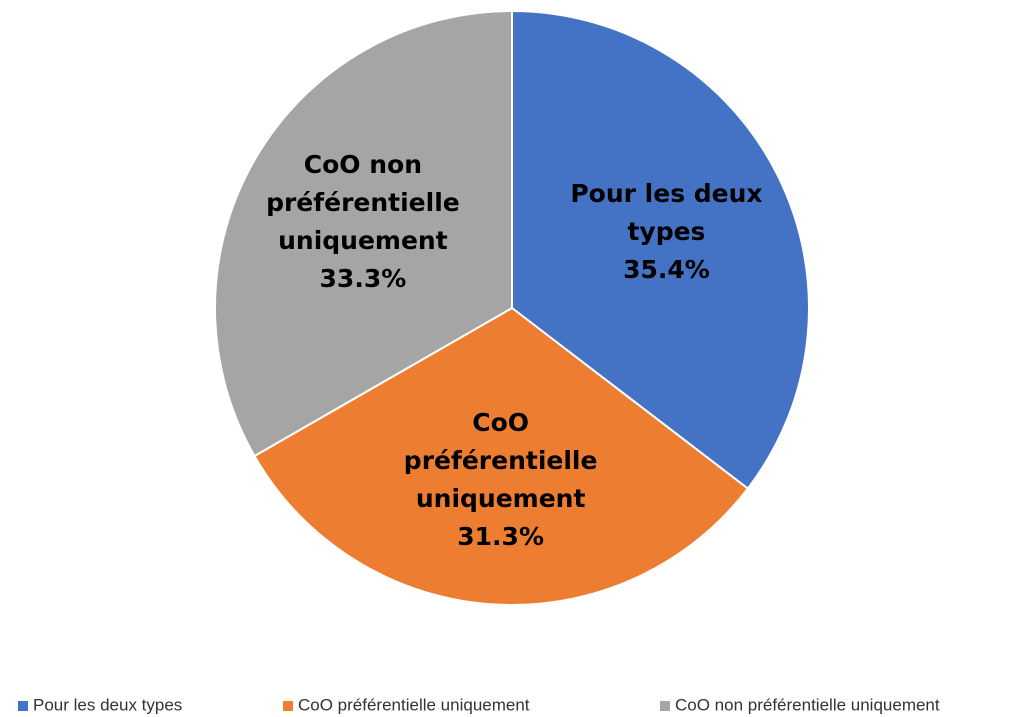 This screenshot has width=1022, height=717. Describe the element at coordinates (107, 704) in the screenshot. I see `legend-label: Pour les deux types` at that location.